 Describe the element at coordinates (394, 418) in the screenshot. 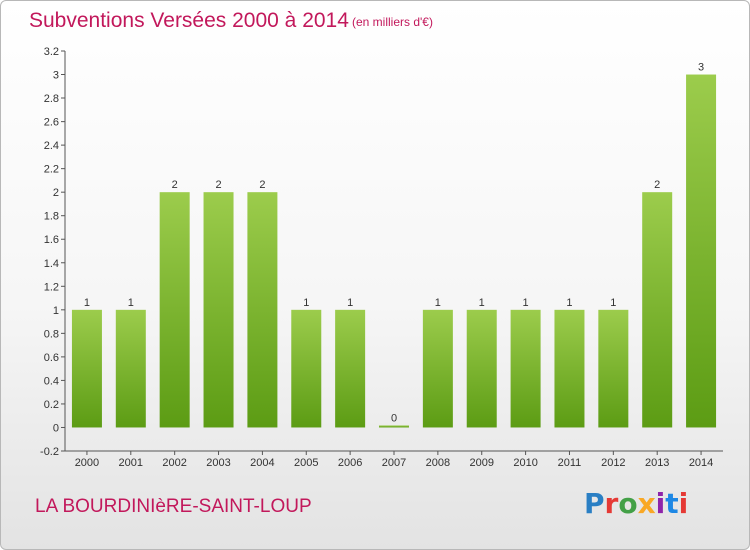

I see `bar-value-label: 0` at that location.